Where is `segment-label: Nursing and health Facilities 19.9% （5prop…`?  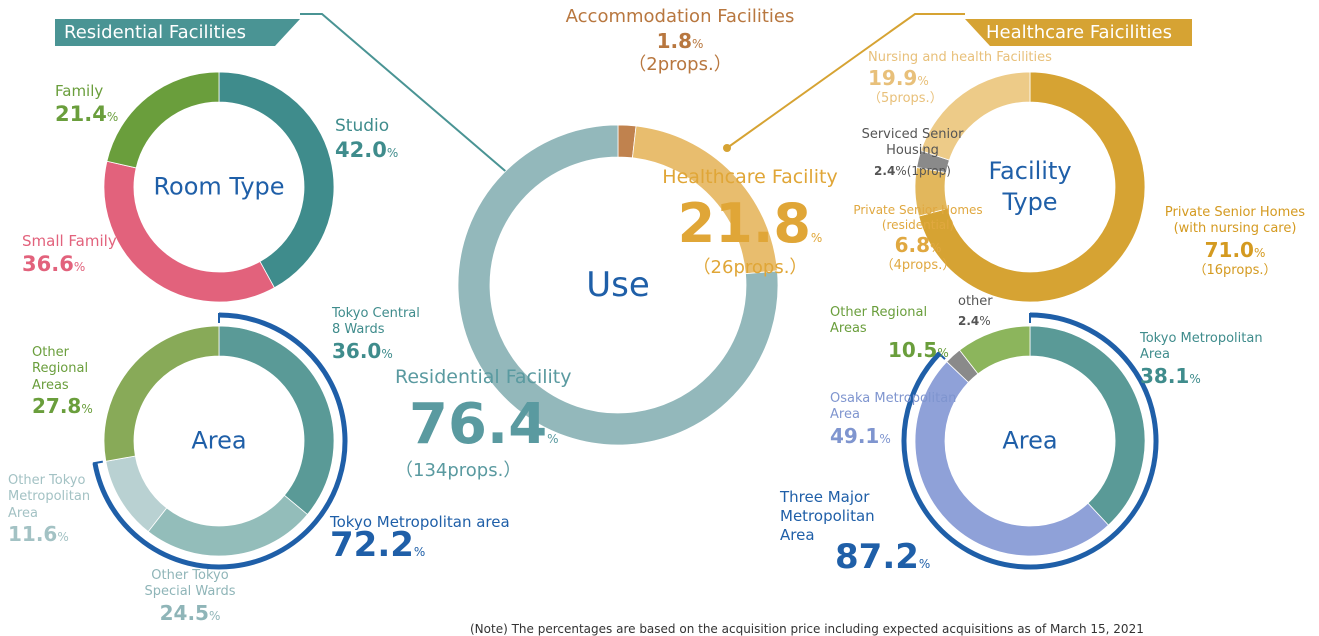
segment-label: Nursing and health Facilities 19.9% （5prop… is located at coordinates (968, 79).